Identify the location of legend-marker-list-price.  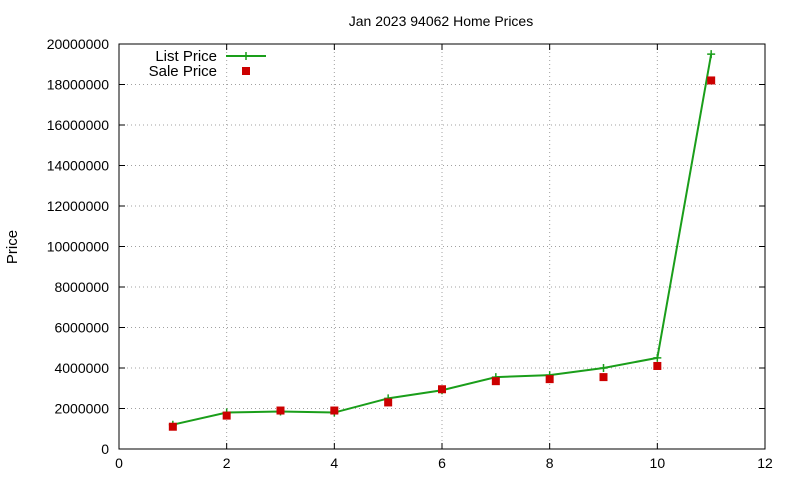
(246, 56).